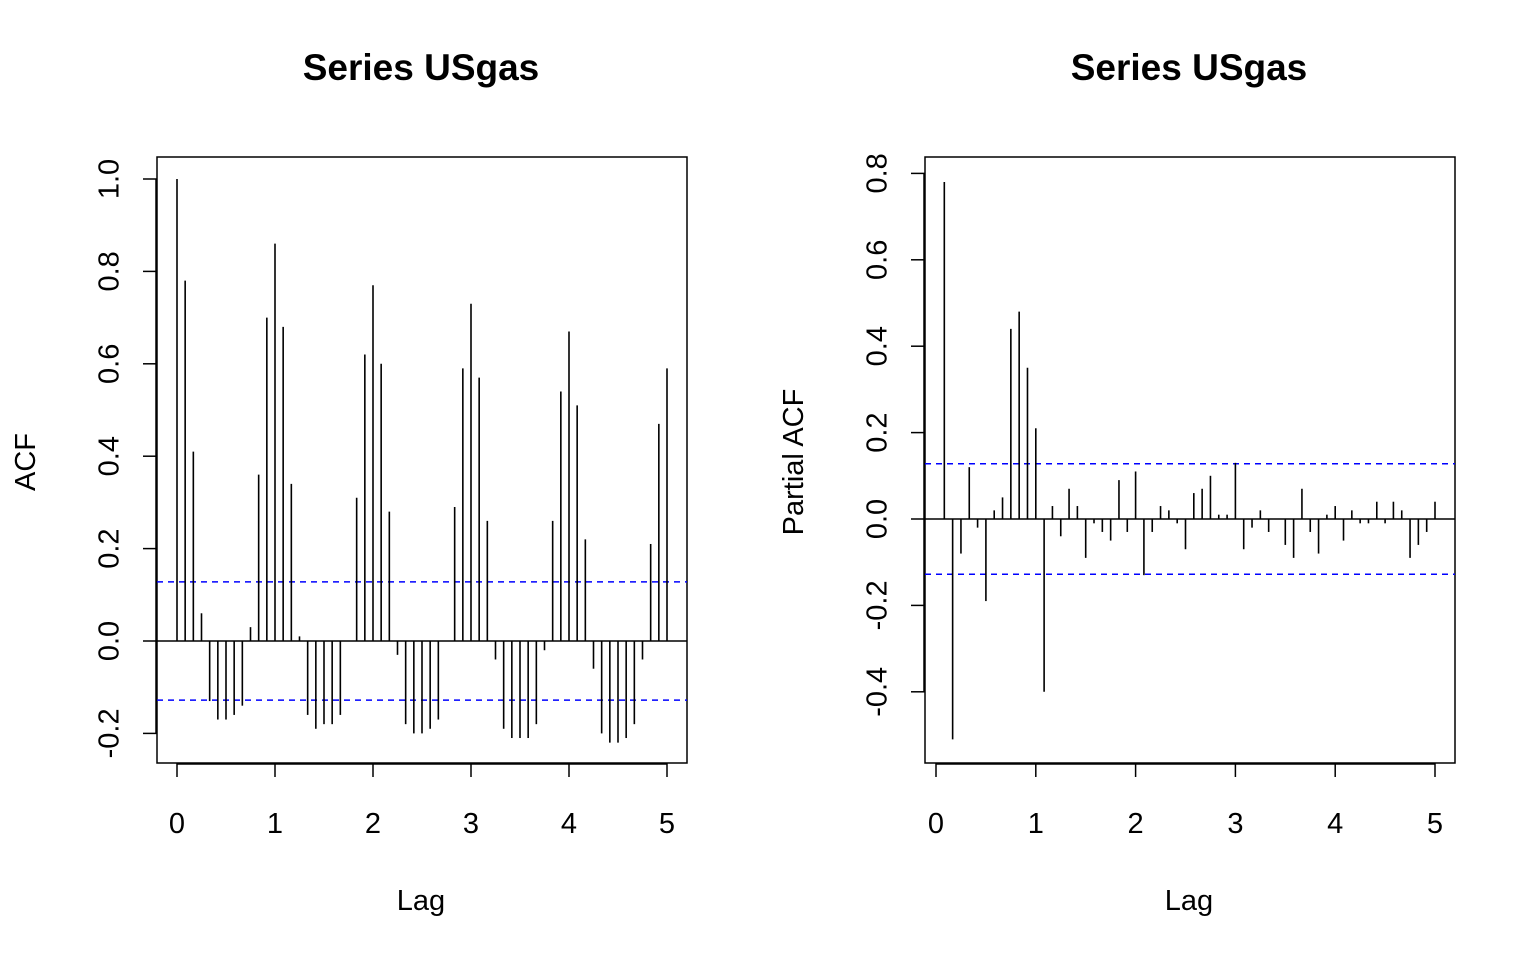 The image size is (1536, 965). What do you see at coordinates (936, 824) in the screenshot?
I see `pacf-x-tick-label: 0` at bounding box center [936, 824].